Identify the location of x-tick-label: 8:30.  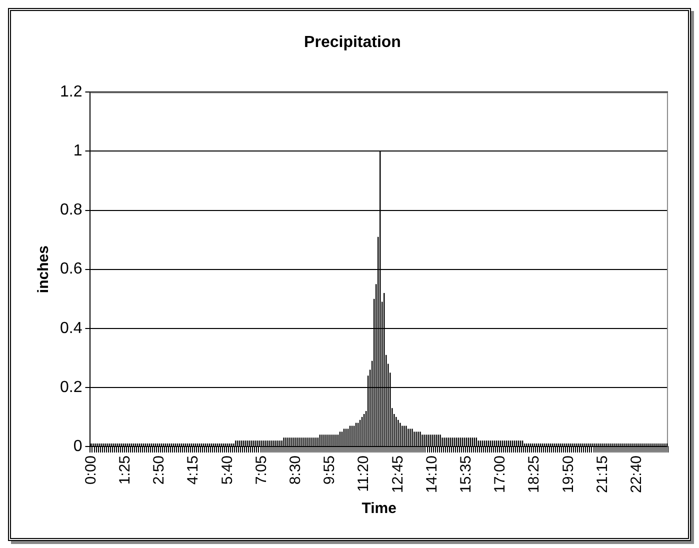
(295, 470).